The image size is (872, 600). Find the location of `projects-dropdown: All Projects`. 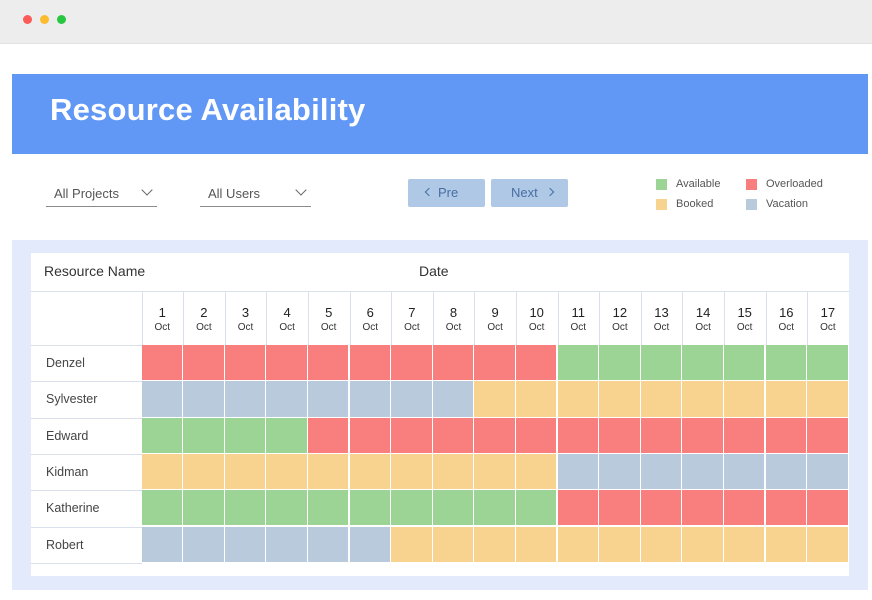

projects-dropdown: All Projects is located at coordinates (101, 195).